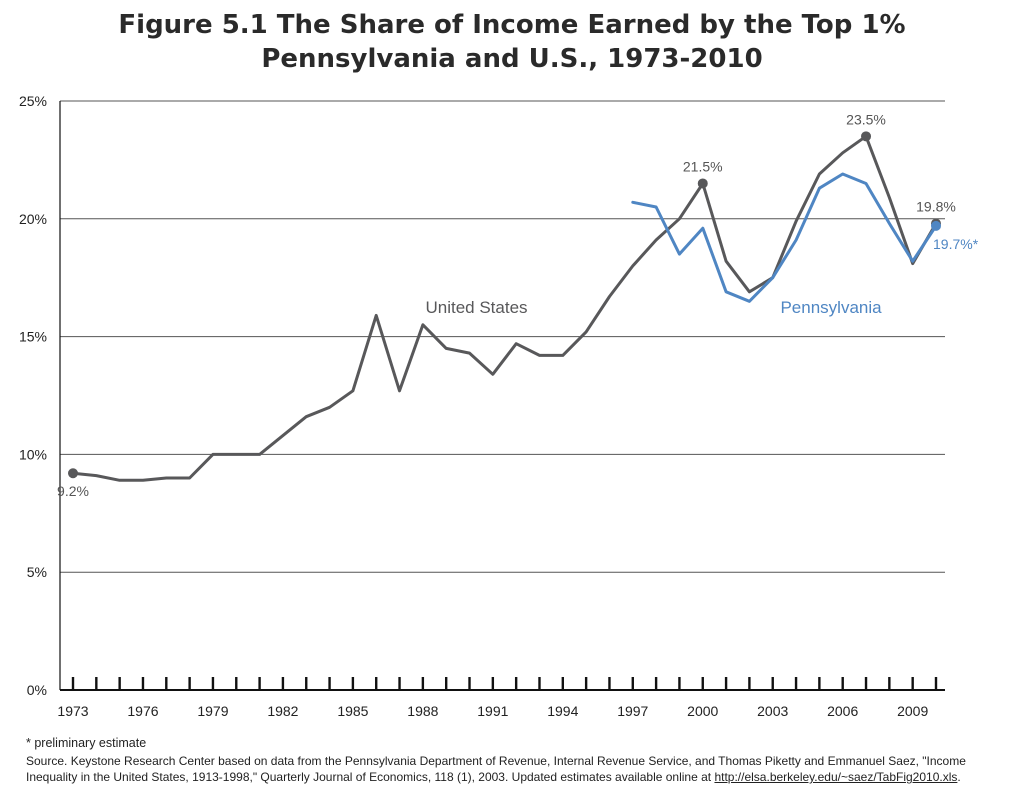 This screenshot has width=1024, height=798. I want to click on y-tick-label: 25%, so click(33, 101).